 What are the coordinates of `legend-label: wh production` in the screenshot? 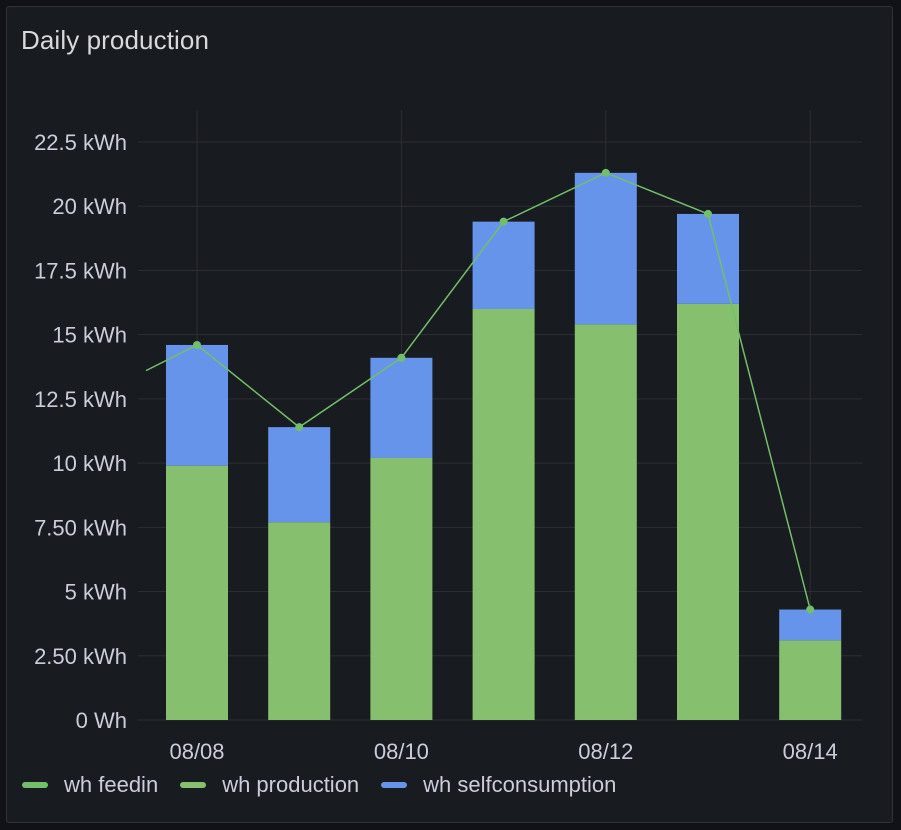 It's located at (291, 784).